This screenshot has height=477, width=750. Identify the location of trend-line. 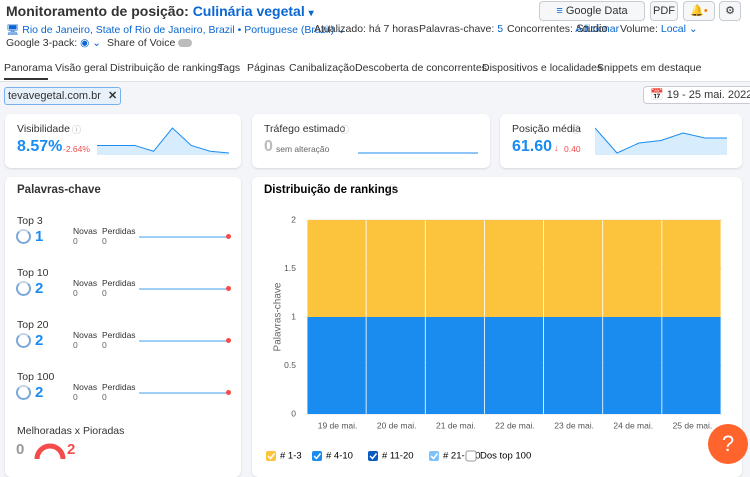
(183, 341).